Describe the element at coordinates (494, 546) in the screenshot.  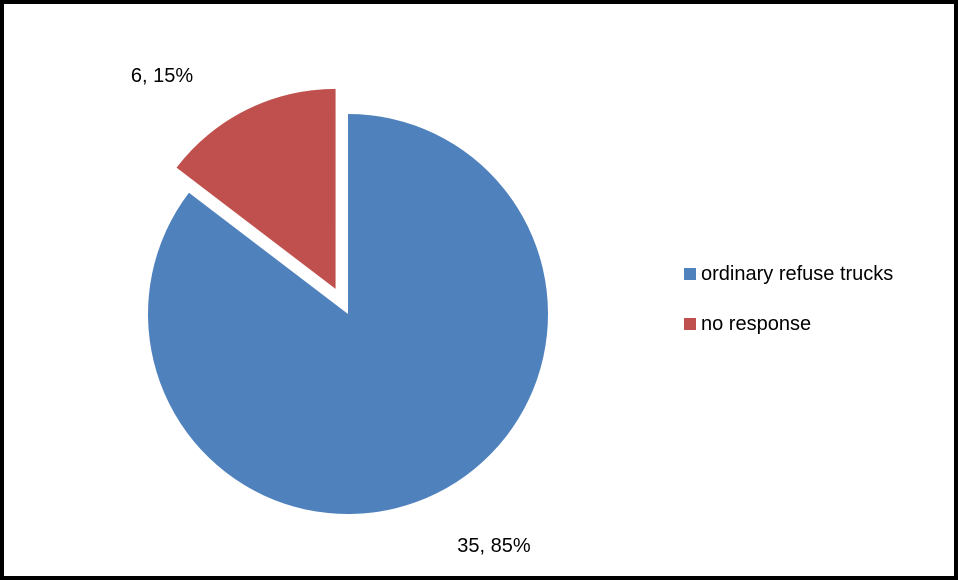
I see `data-label-ordinary-refuse-trucks: 35, 85%` at that location.